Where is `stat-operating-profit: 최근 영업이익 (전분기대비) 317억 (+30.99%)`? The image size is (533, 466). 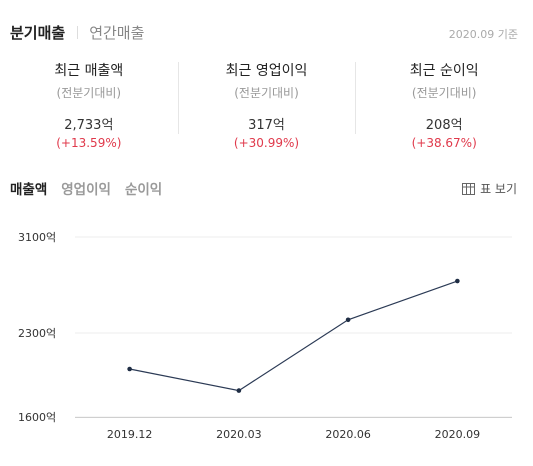 stat-operating-profit: 최근 영업이익 (전분기대비) 317억 (+30.99%) is located at coordinates (266, 104).